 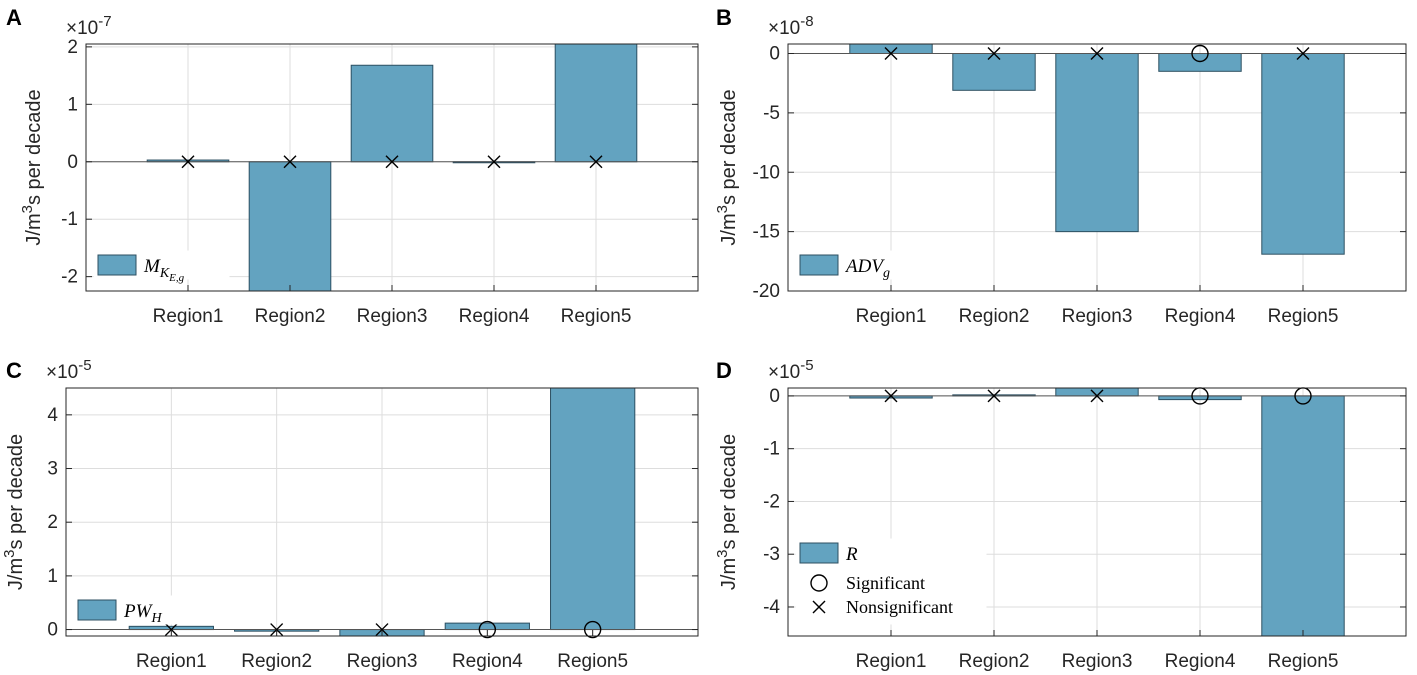 What do you see at coordinates (994, 72) in the screenshot?
I see `bar-region2` at bounding box center [994, 72].